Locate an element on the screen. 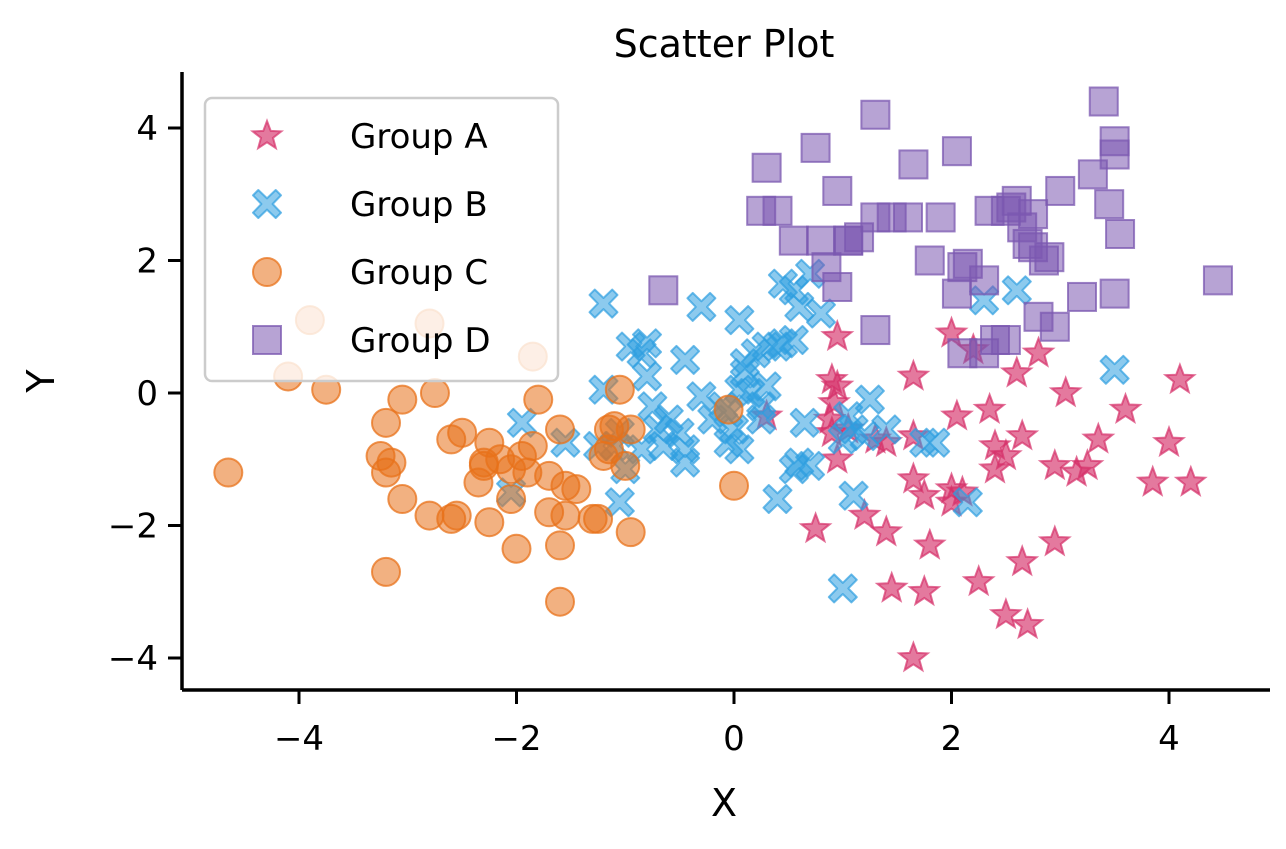 This screenshot has width=1286, height=849. legend-label: Group C is located at coordinates (419, 273).